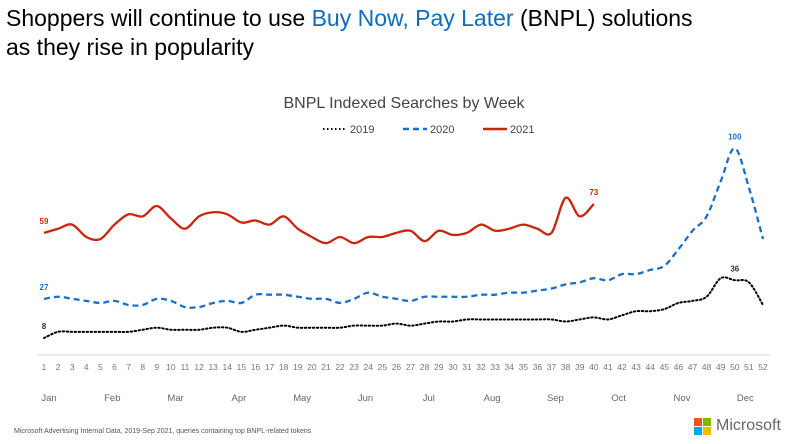 The width and height of the screenshot is (800, 444). I want to click on x-tick-label: 52, so click(763, 367).